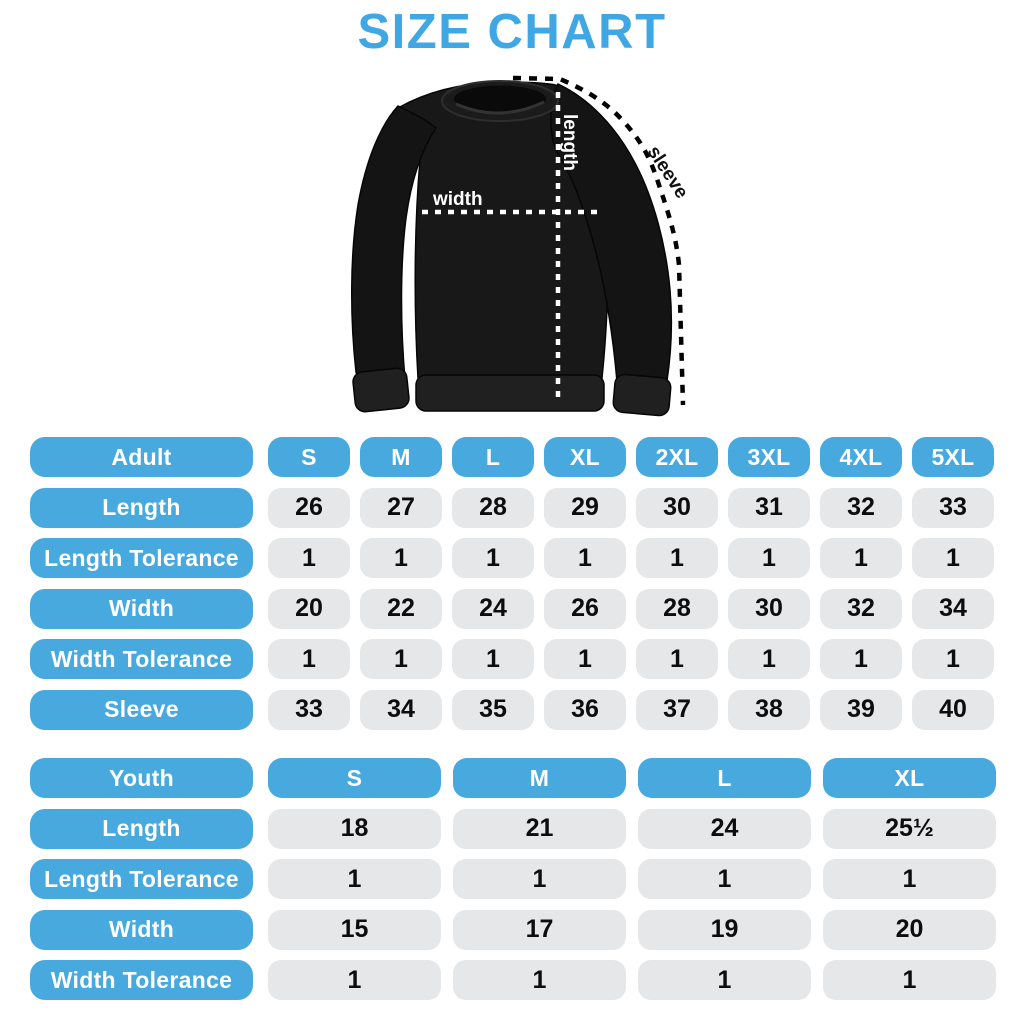 This screenshot has width=1024, height=1024. Describe the element at coordinates (493, 457) in the screenshot. I see `adult-size-header-l: L` at that location.